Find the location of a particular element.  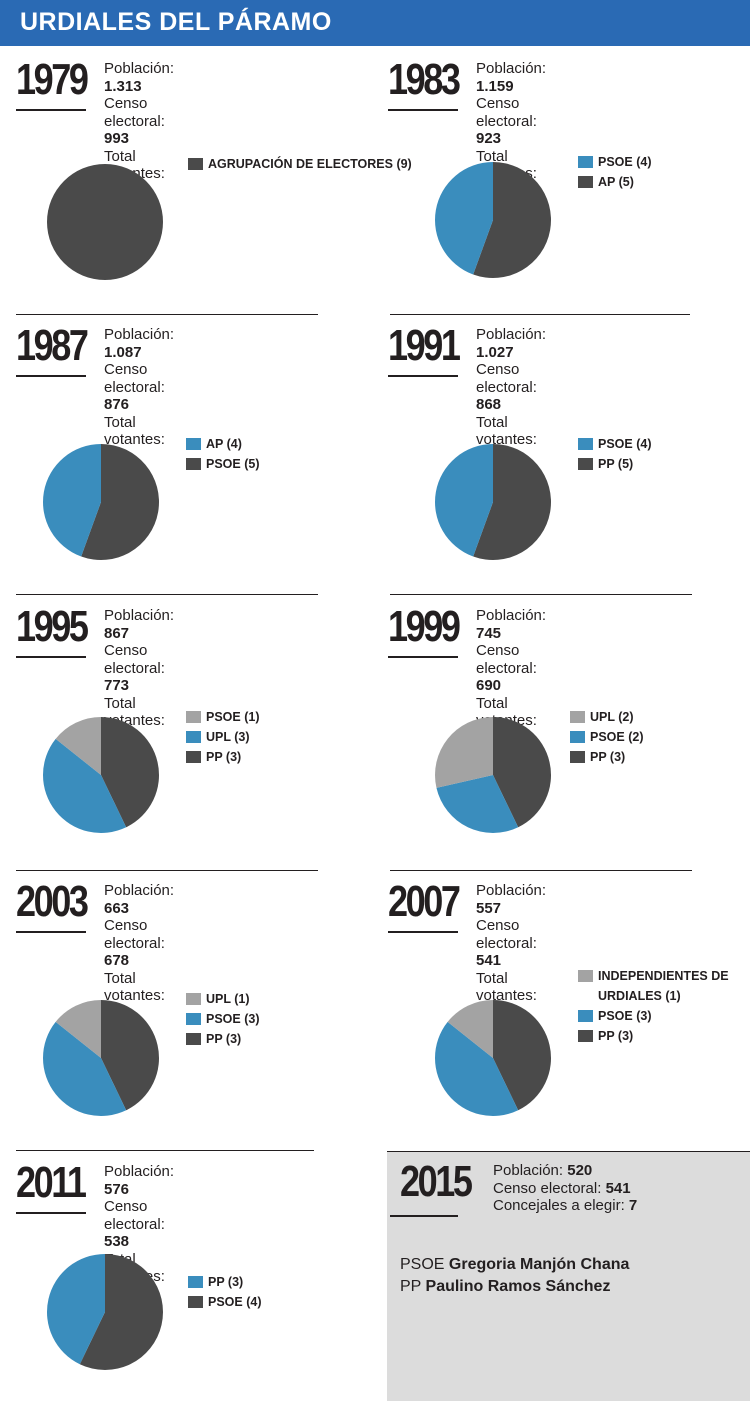

value-poblacion: 745 is located at coordinates (489, 633).